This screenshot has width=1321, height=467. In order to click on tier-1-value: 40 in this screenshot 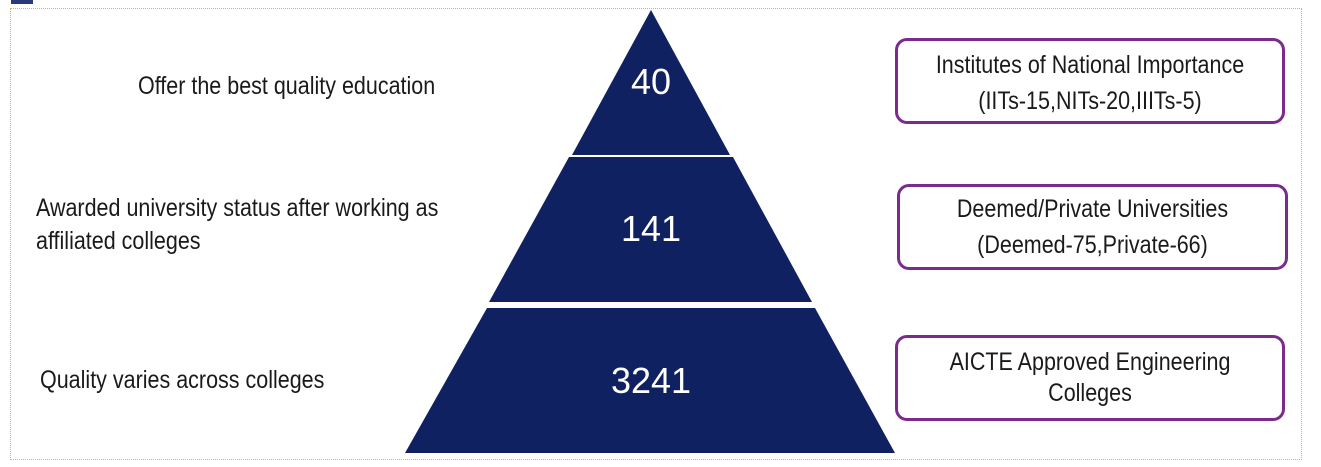, I will do `click(651, 81)`.